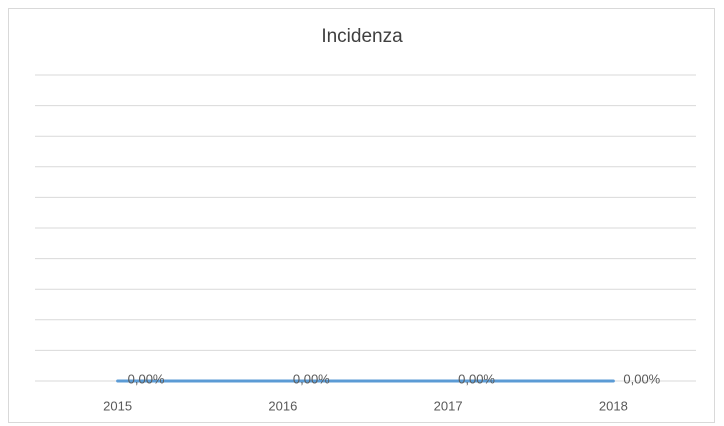 The width and height of the screenshot is (724, 426). Describe the element at coordinates (448, 405) in the screenshot. I see `x-tick-label: 2017` at that location.